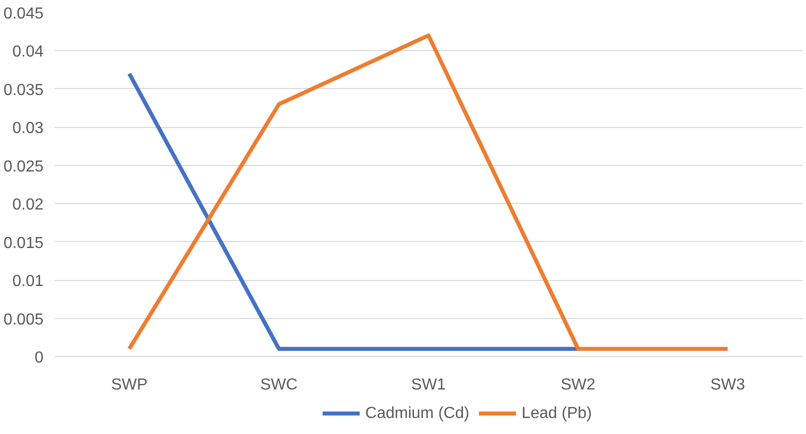 This screenshot has height=434, width=806. I want to click on y-tick-label: 0.035, so click(23, 90).